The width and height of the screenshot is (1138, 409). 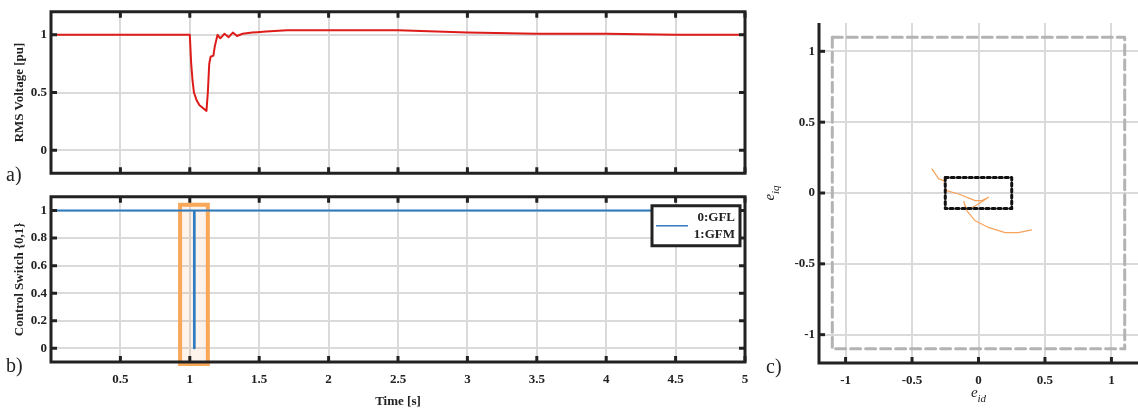 I want to click on y-axis-title: eiq, so click(x=771, y=192).